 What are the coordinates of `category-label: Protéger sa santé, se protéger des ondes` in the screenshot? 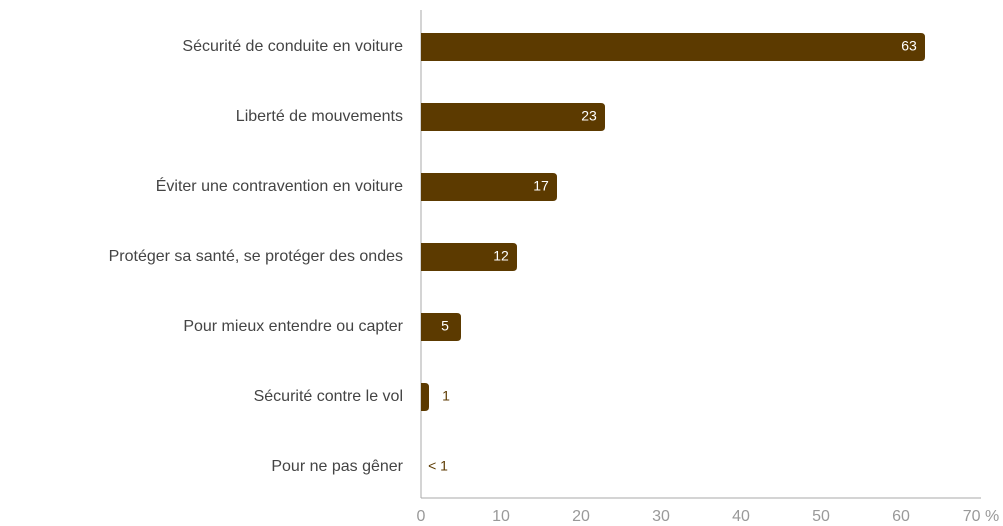 It's located at (256, 256).